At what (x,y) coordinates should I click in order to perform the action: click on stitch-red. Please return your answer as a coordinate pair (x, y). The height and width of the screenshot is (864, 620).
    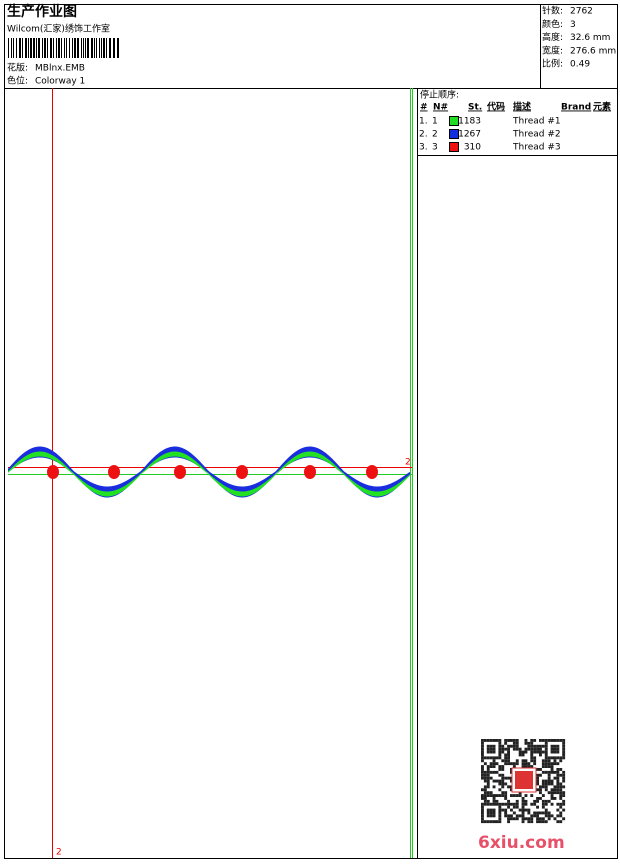
    Looking at the image, I should click on (212, 472).